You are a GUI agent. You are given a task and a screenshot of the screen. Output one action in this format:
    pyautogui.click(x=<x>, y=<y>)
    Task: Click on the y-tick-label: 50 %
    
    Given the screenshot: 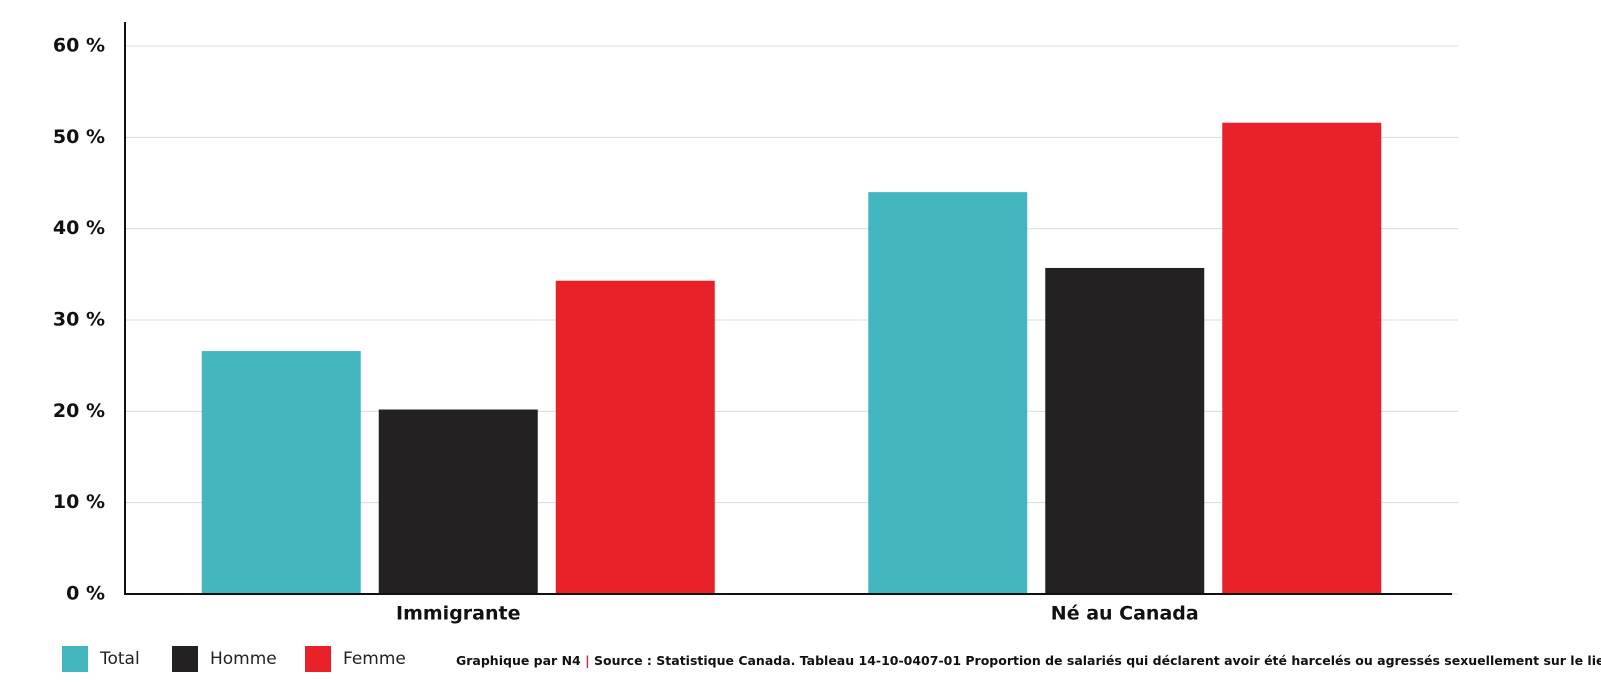 What is the action you would take?
    pyautogui.click(x=79, y=137)
    